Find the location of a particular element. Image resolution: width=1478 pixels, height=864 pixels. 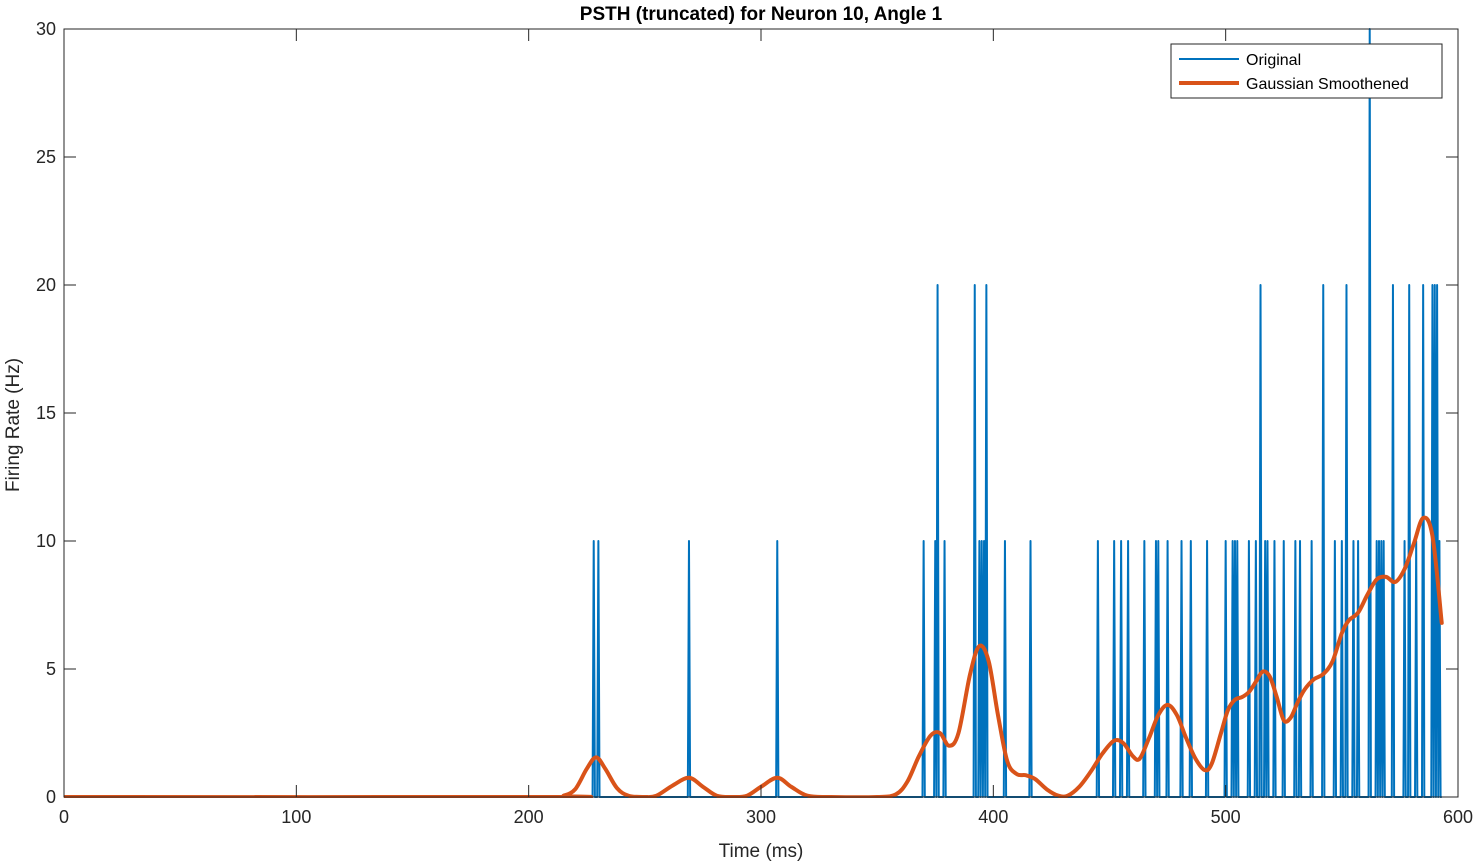

x-tick-label: 300 is located at coordinates (761, 817).